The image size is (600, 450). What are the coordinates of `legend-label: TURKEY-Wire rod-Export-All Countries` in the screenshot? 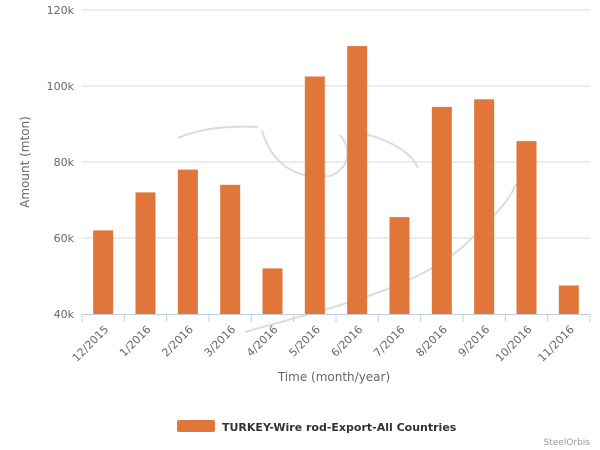 It's located at (339, 427).